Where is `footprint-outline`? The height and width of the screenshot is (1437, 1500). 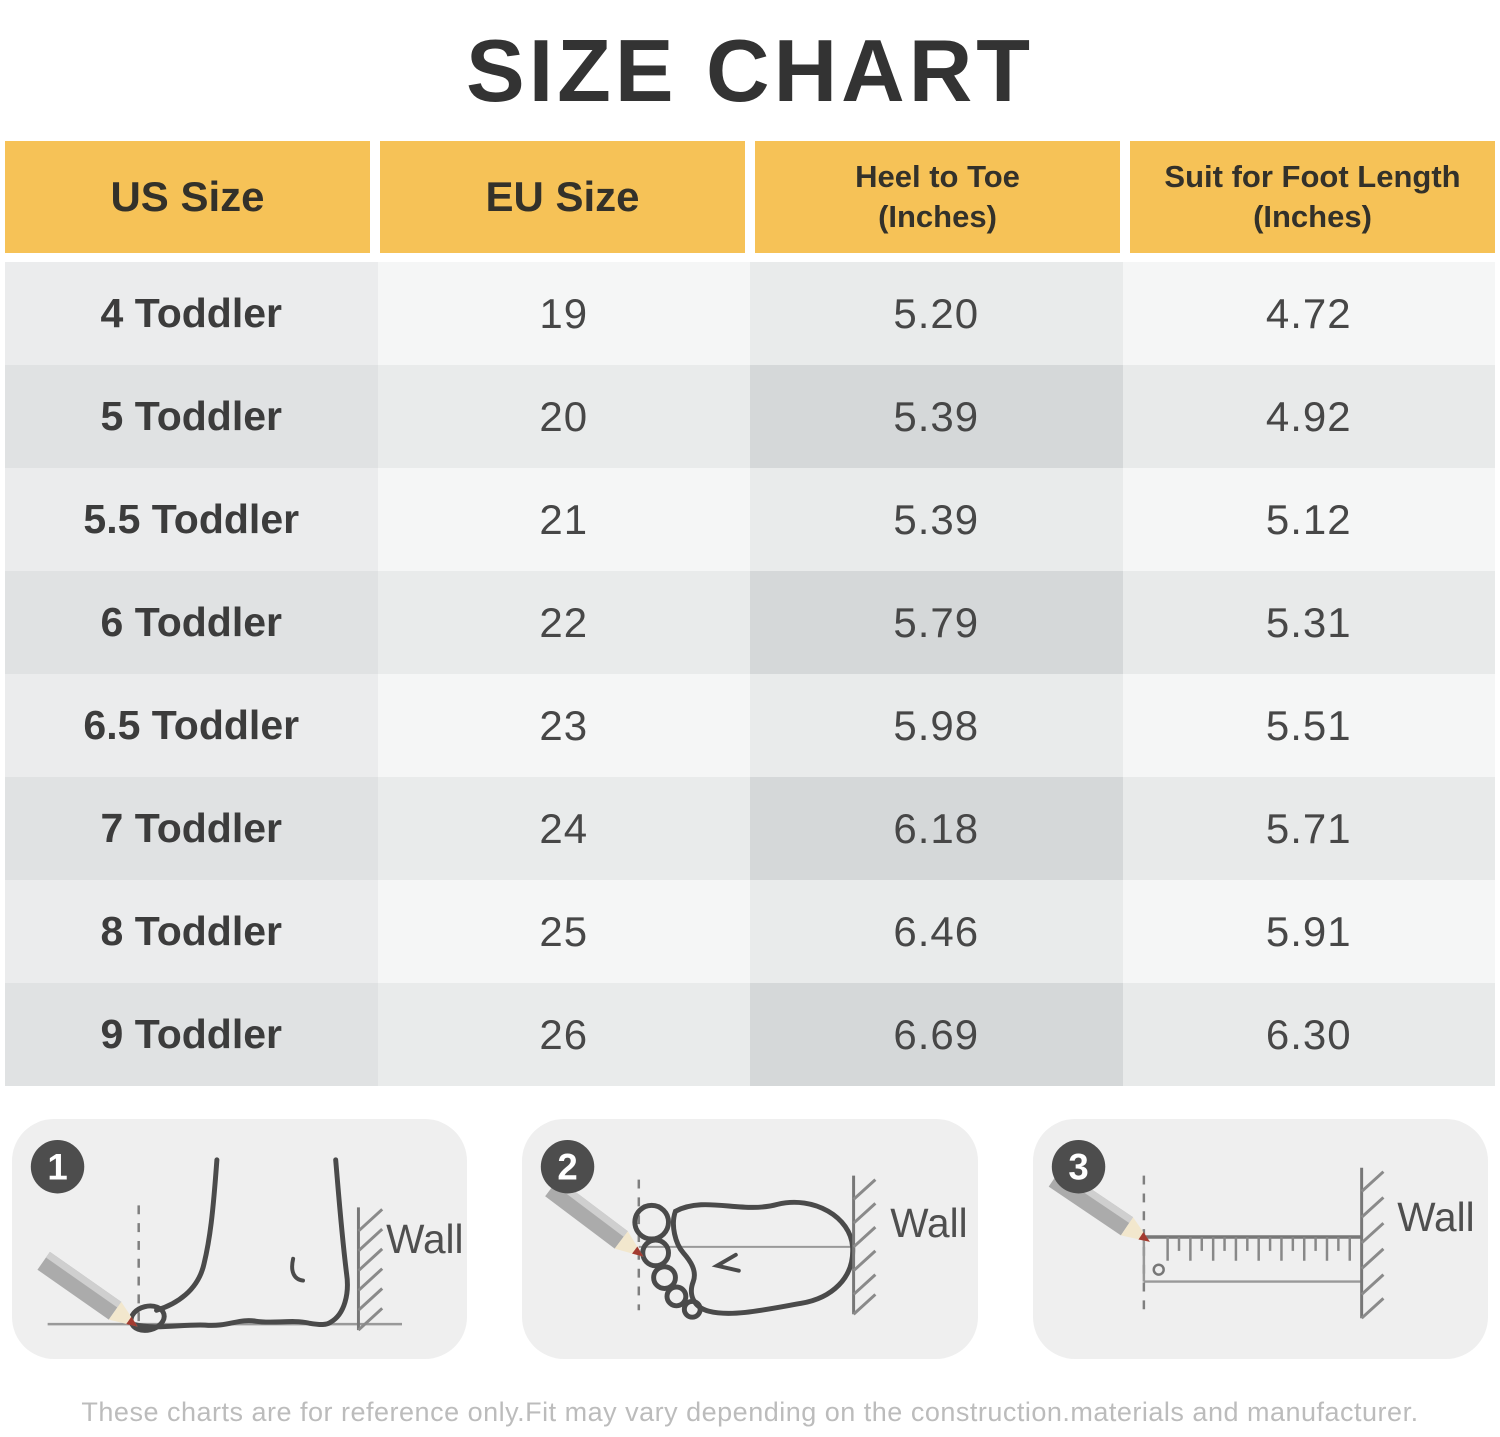 footprint-outline is located at coordinates (744, 1259).